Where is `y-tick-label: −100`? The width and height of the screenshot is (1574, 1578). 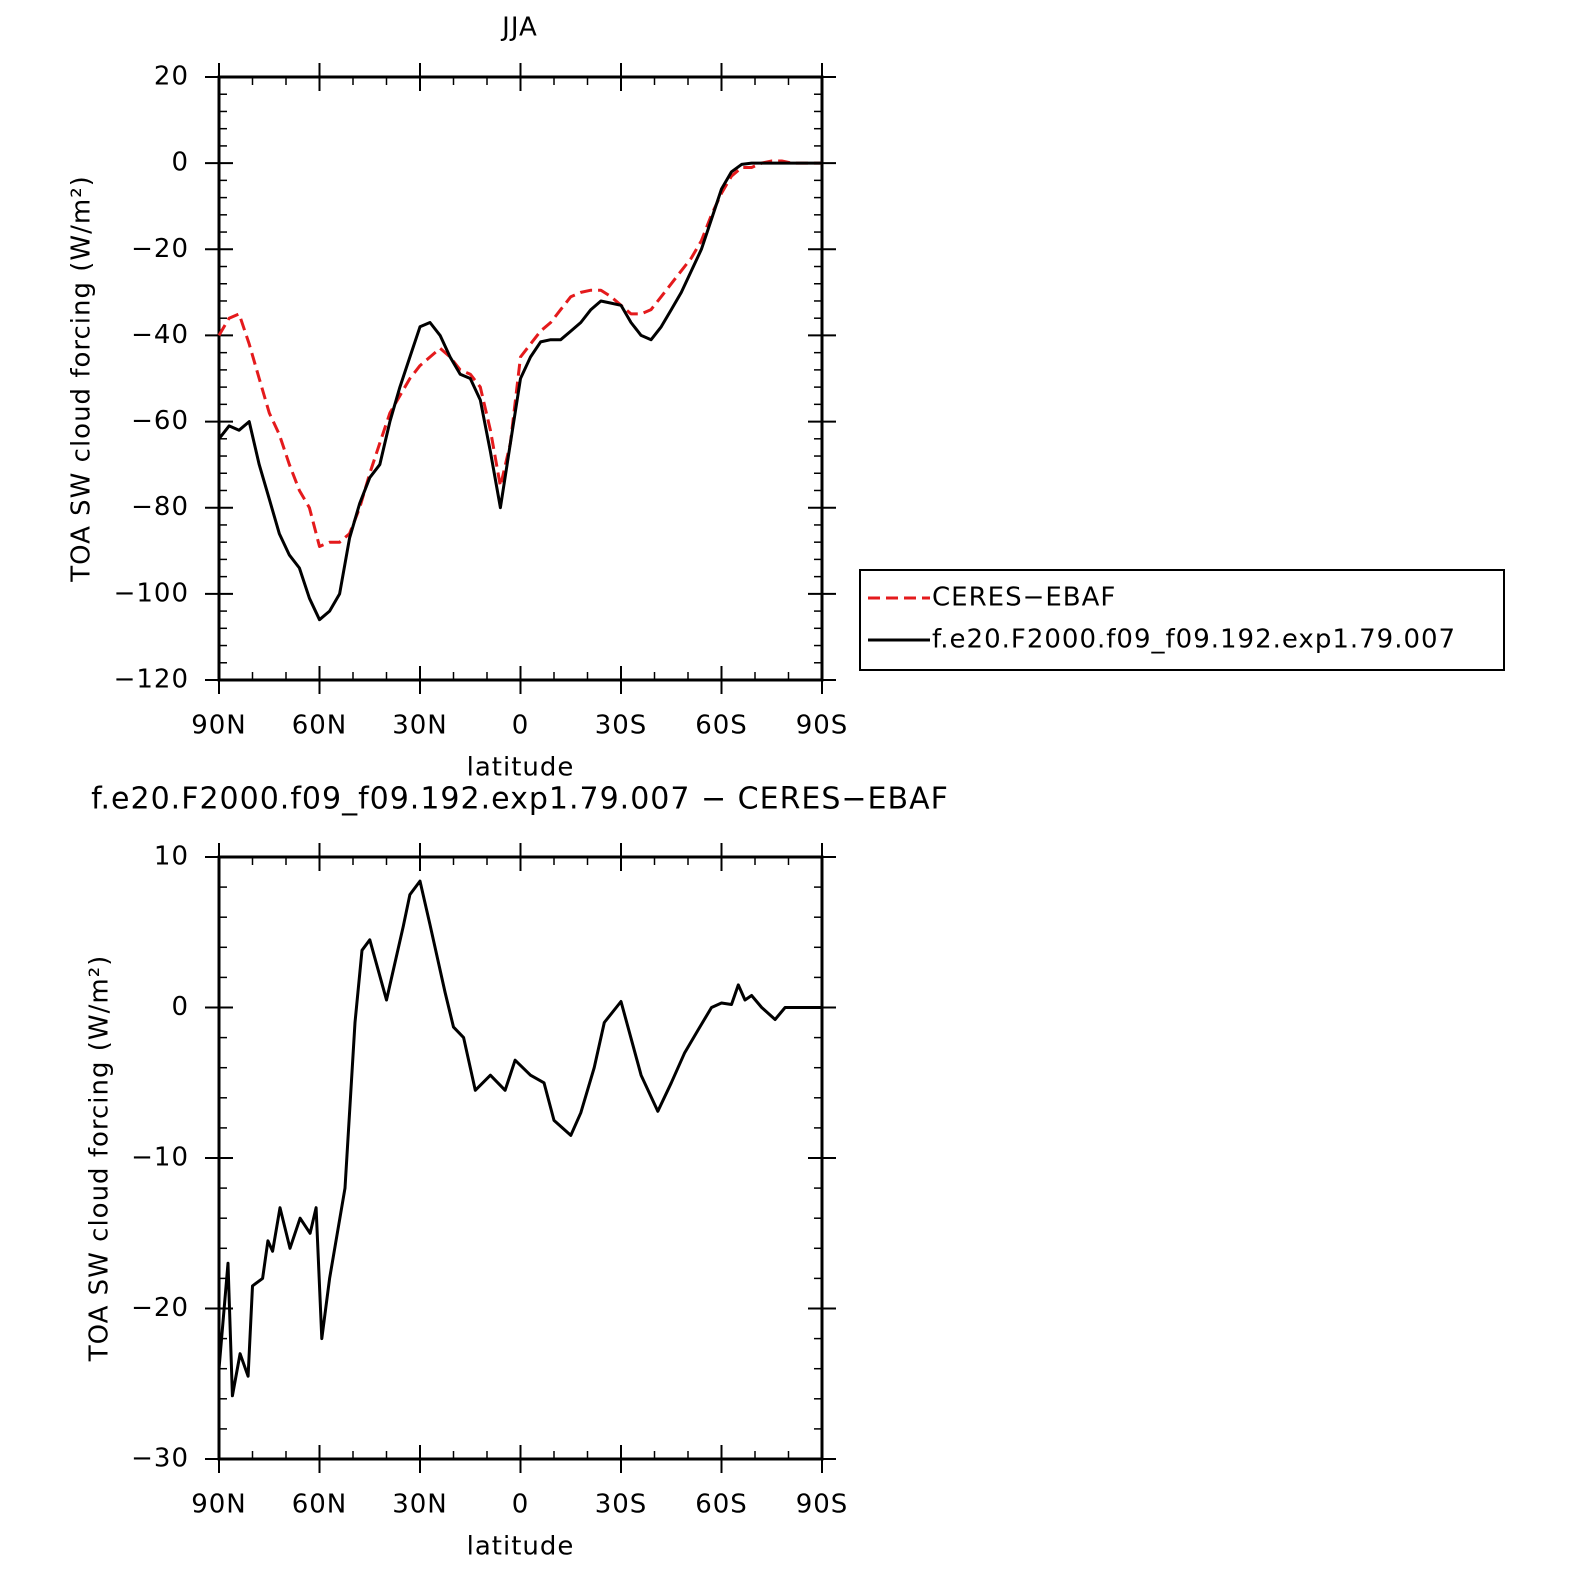 y-tick-label: −100 is located at coordinates (151, 593).